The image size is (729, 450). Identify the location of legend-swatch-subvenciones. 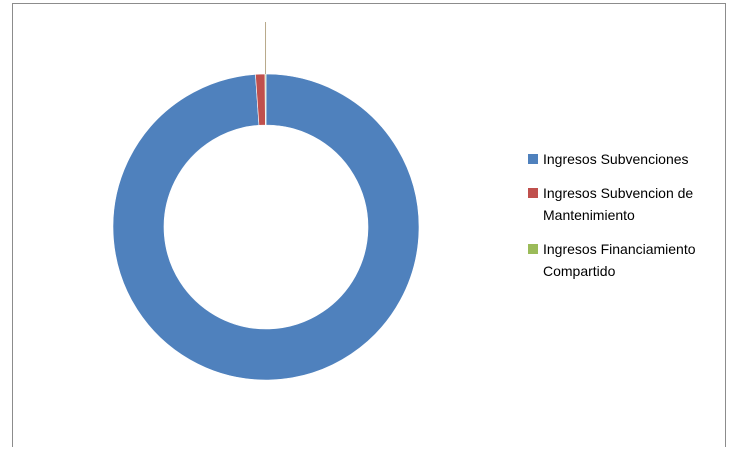
(533, 159).